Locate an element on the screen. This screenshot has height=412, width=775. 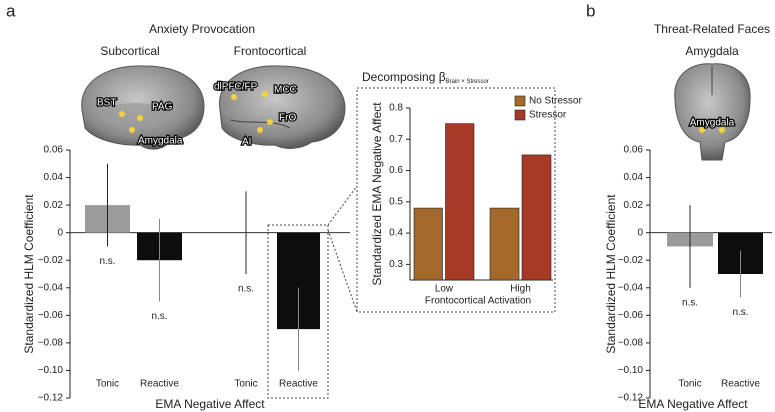
group-label: Subcortical is located at coordinates (129, 51).